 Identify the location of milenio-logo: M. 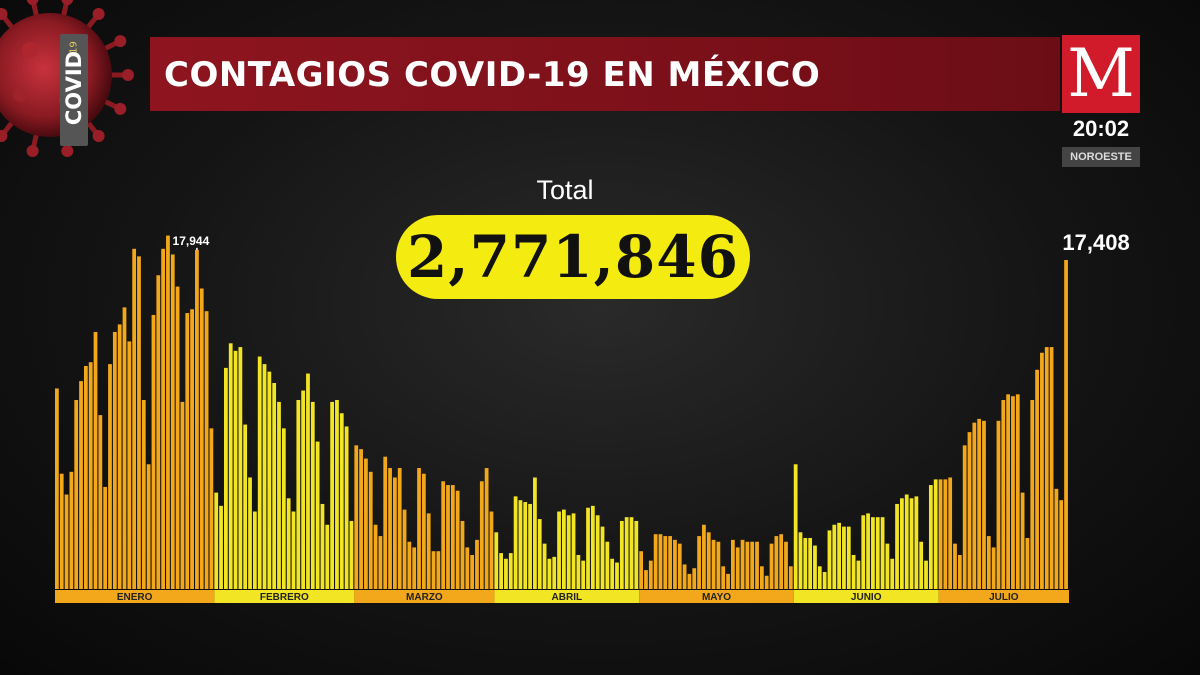
(1101, 74).